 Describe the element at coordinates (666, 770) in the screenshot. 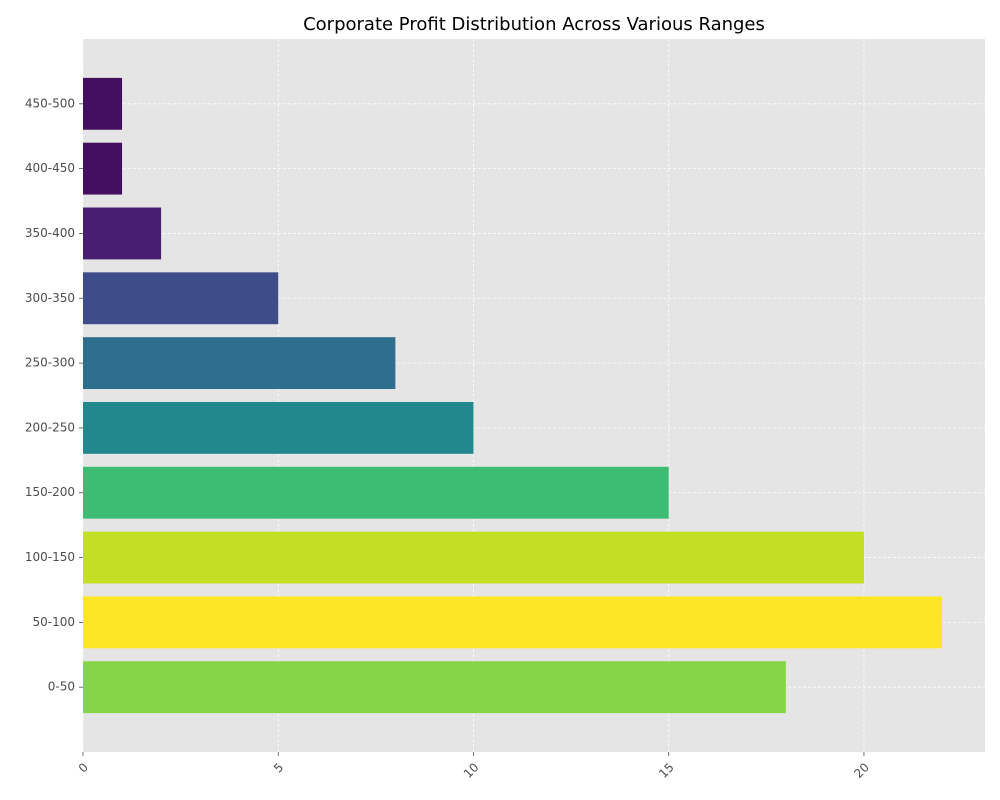

I see `x-tick-label: 15` at that location.